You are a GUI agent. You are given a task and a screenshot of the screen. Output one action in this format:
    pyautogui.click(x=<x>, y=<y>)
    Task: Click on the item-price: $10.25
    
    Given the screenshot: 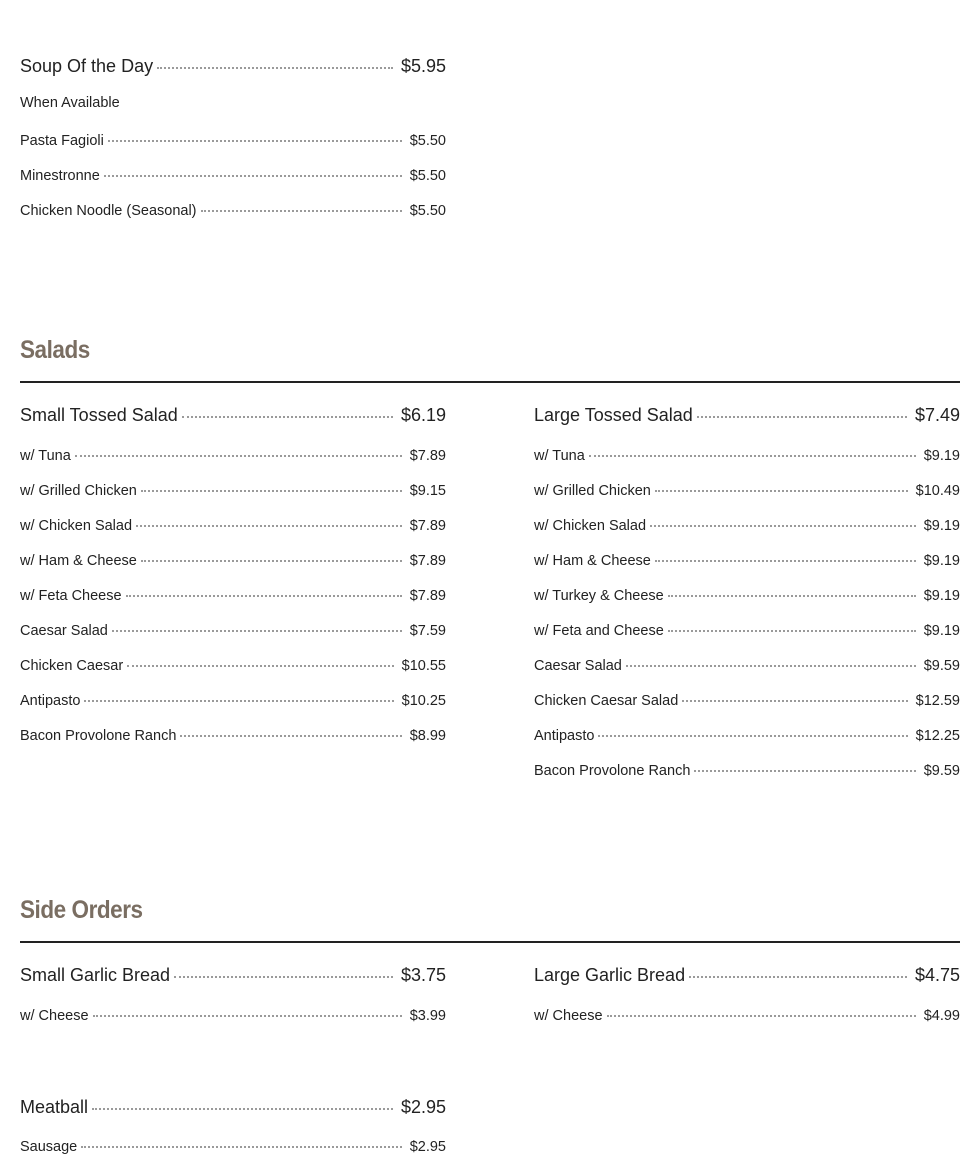 What is the action you would take?
    pyautogui.click(x=423, y=701)
    